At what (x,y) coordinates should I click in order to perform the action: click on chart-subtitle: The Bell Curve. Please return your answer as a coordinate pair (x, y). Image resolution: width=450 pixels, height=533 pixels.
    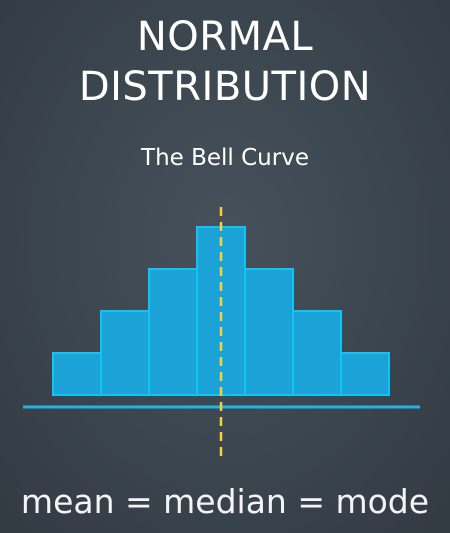
    Looking at the image, I should click on (225, 158).